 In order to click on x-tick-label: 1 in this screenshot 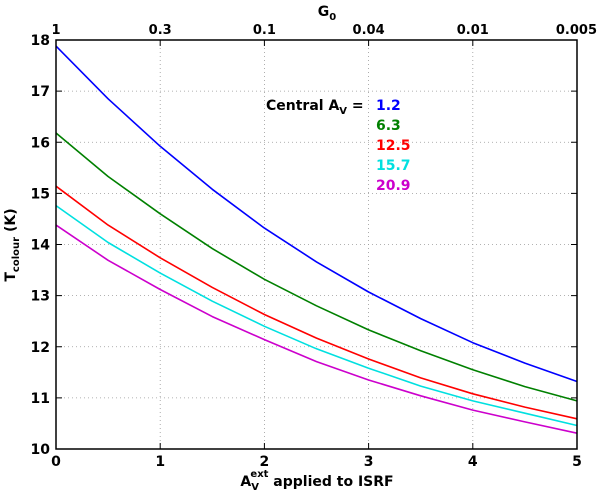, I will do `click(160, 462)`.